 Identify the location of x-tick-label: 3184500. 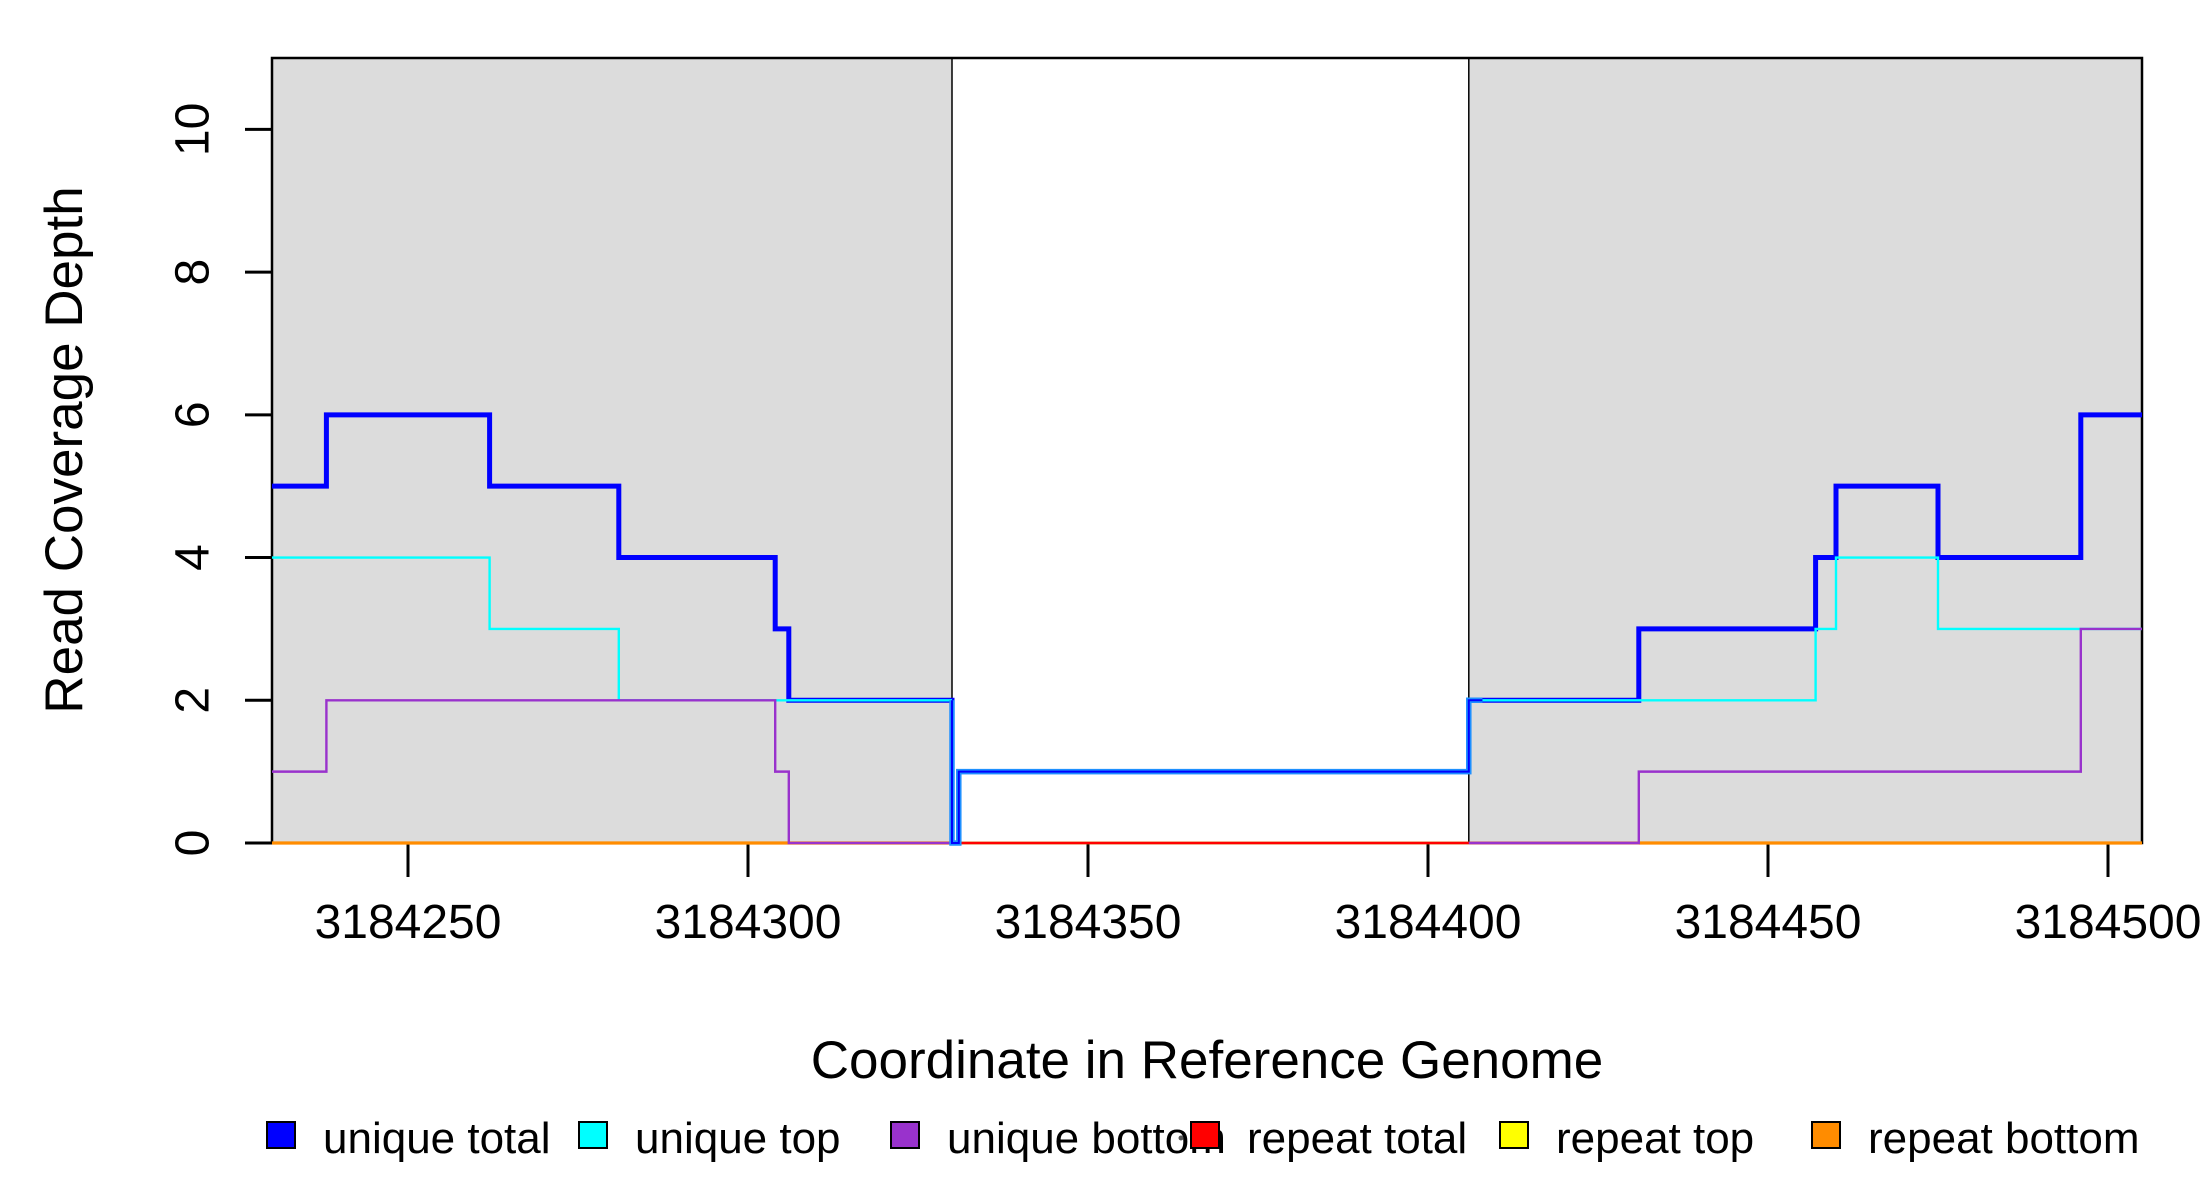
(2107, 922).